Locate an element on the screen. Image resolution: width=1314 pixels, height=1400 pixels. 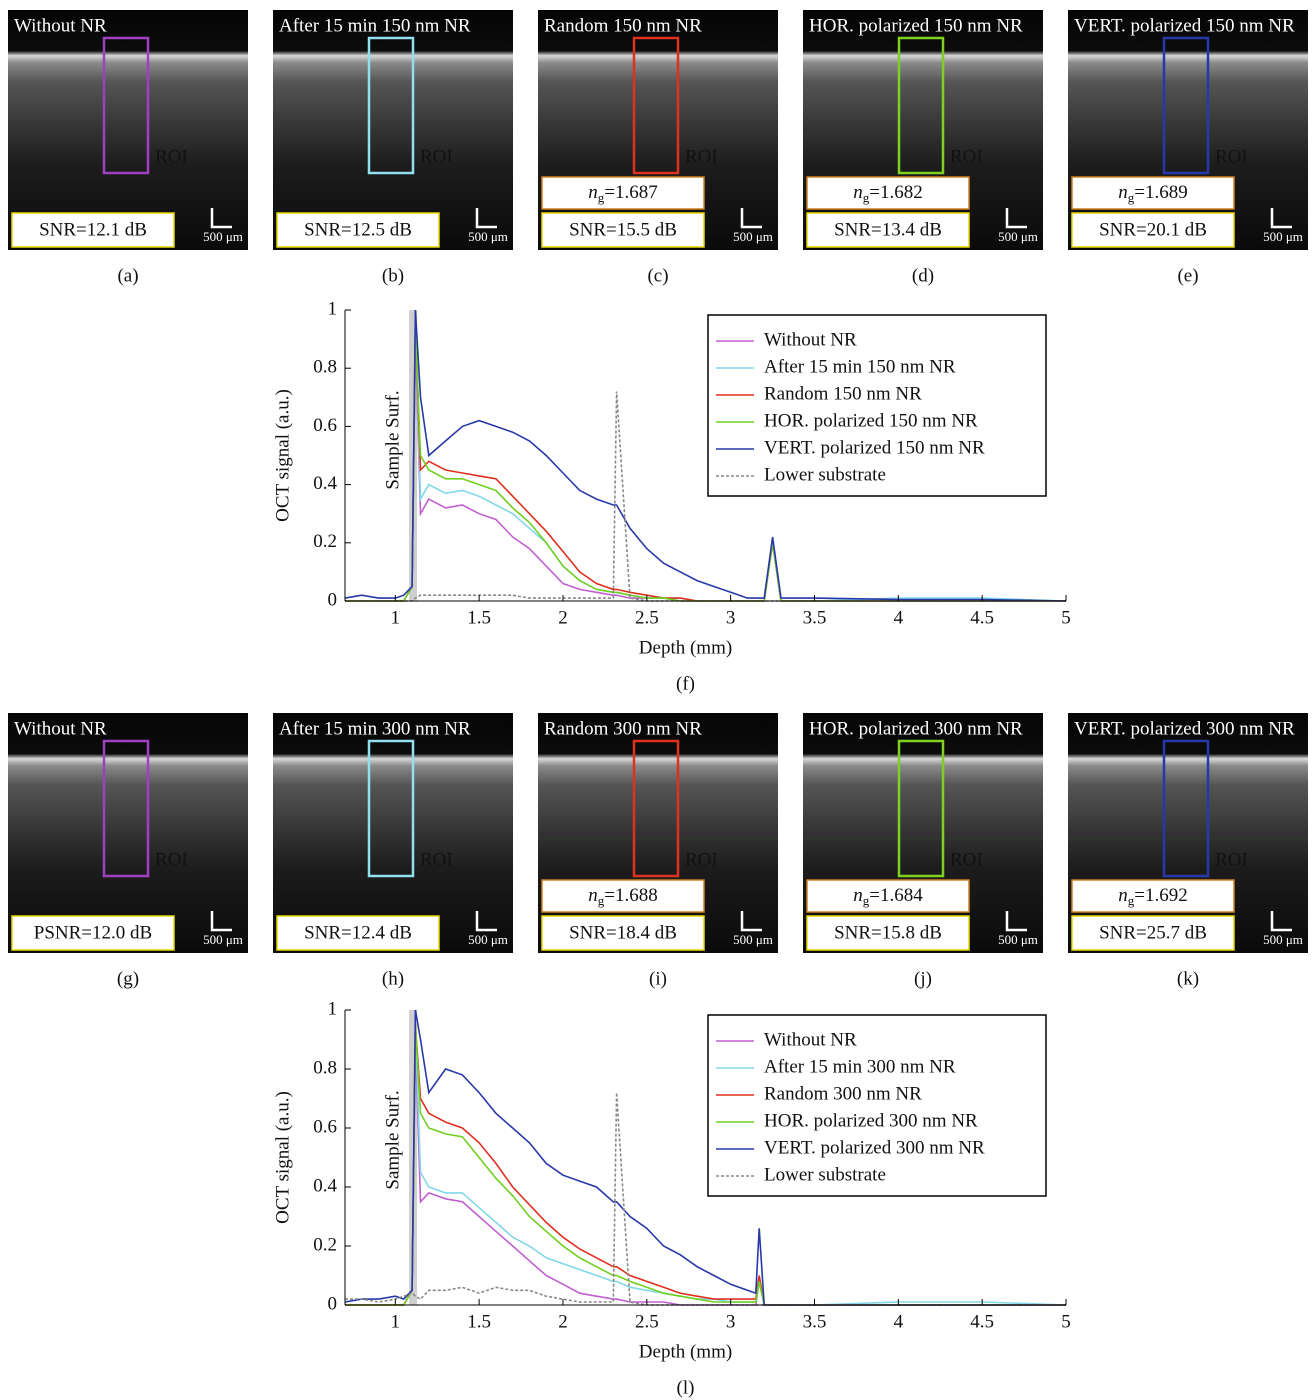
legend-label: VERT. polarized 300 nm NR is located at coordinates (874, 1147).